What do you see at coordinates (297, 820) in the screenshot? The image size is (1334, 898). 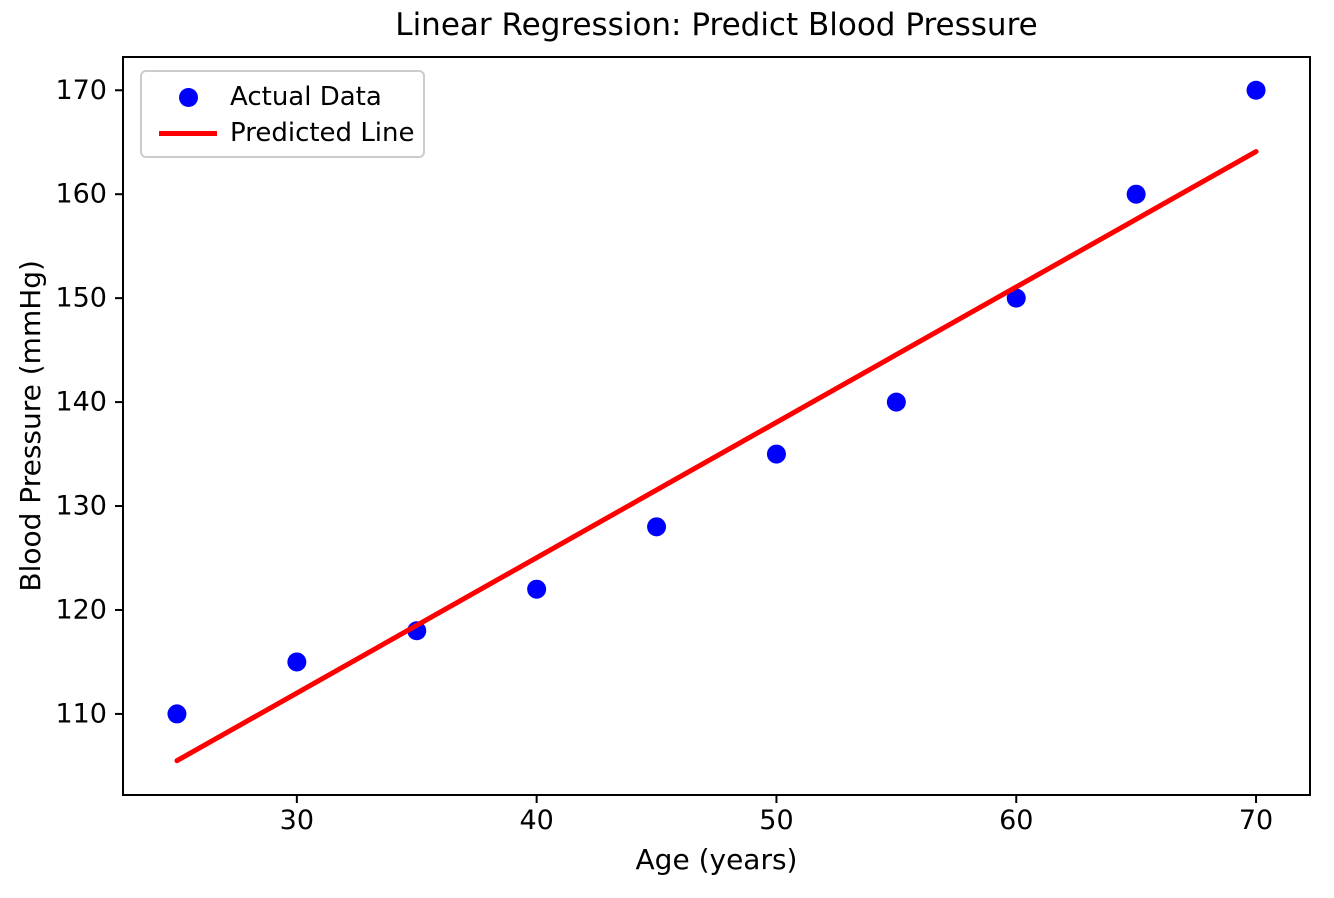 I see `x-tick-label-30: 30` at bounding box center [297, 820].